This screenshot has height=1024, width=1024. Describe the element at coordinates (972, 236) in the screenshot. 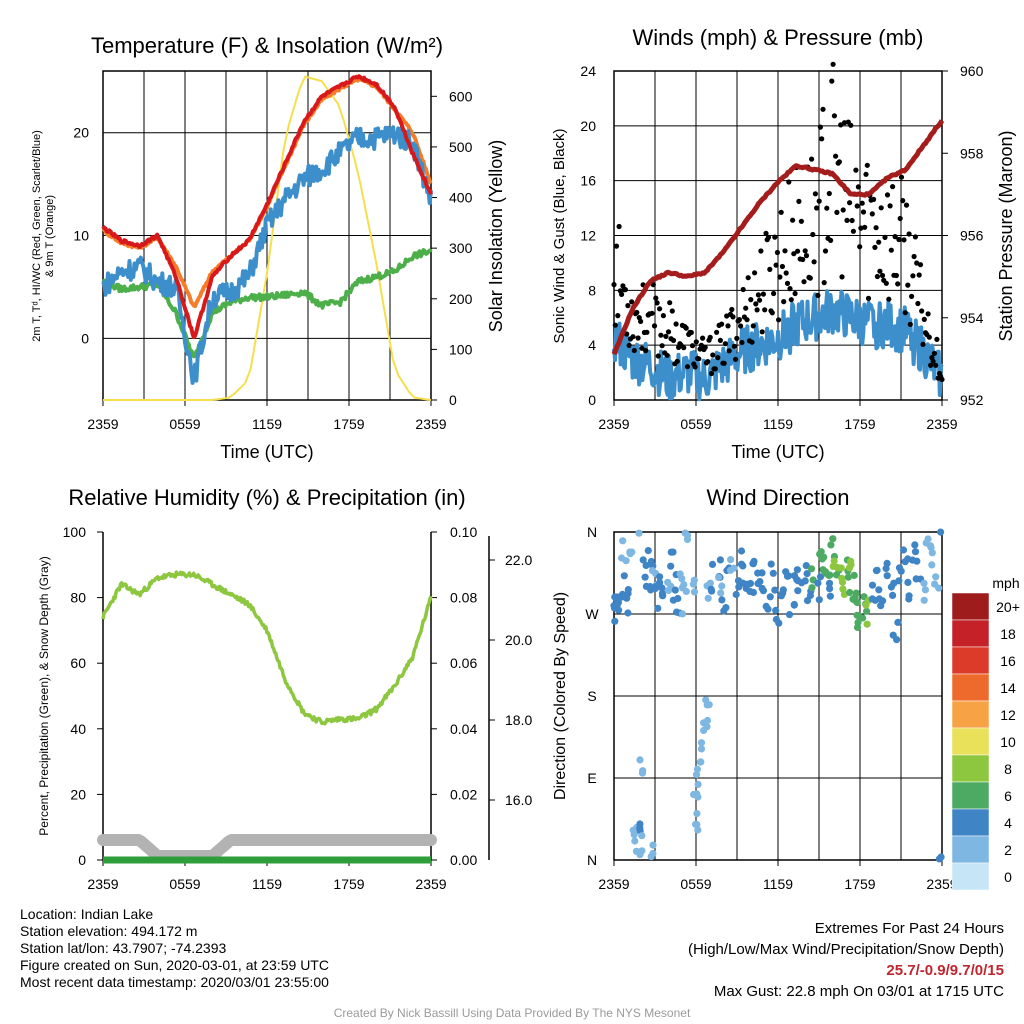

I see `wind-y2tick-label: 956` at that location.